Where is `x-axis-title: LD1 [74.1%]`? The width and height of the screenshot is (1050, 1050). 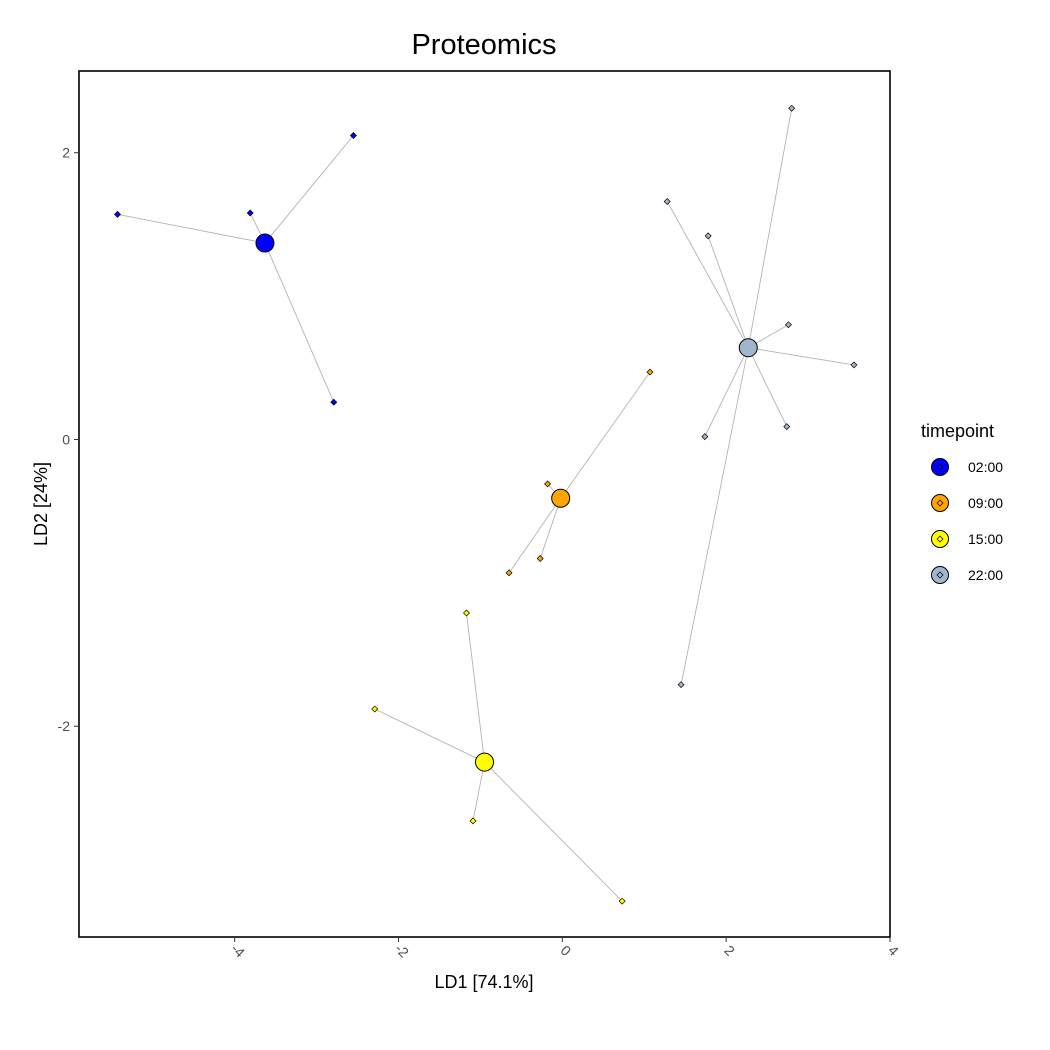 x-axis-title: LD1 [74.1%] is located at coordinates (483, 982).